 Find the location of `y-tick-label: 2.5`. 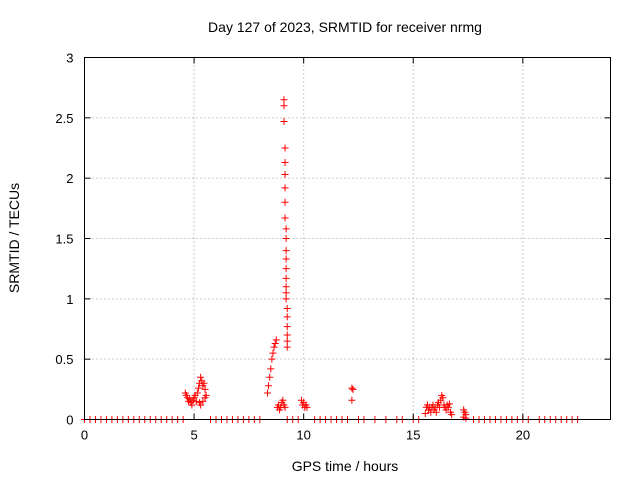

y-tick-label: 2.5 is located at coordinates (64, 118).